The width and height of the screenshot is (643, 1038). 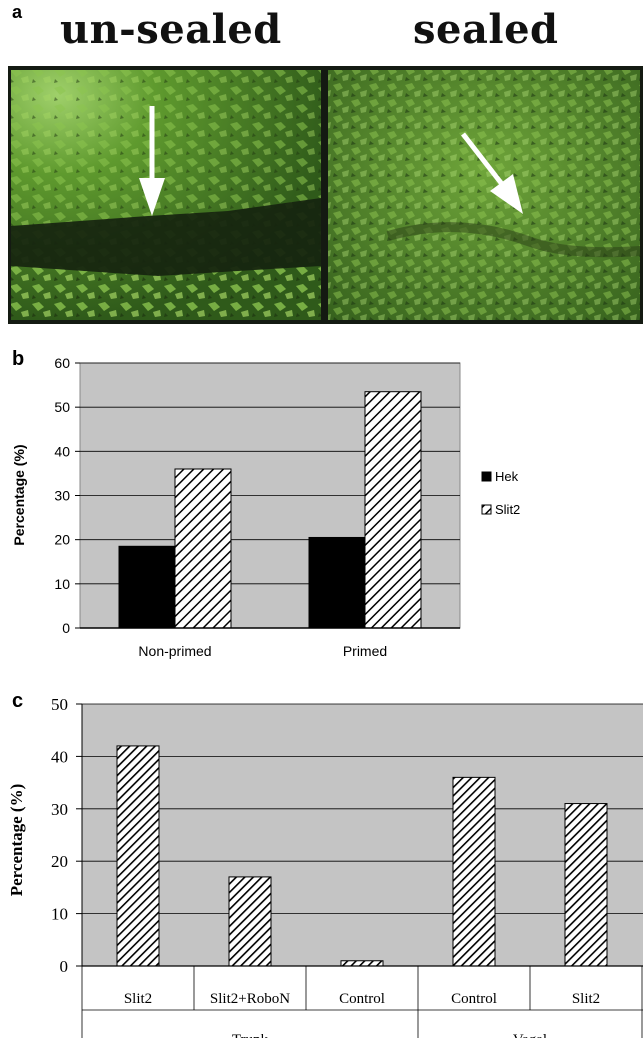 I want to click on legend: Hek Slit2, so click(x=500, y=493).